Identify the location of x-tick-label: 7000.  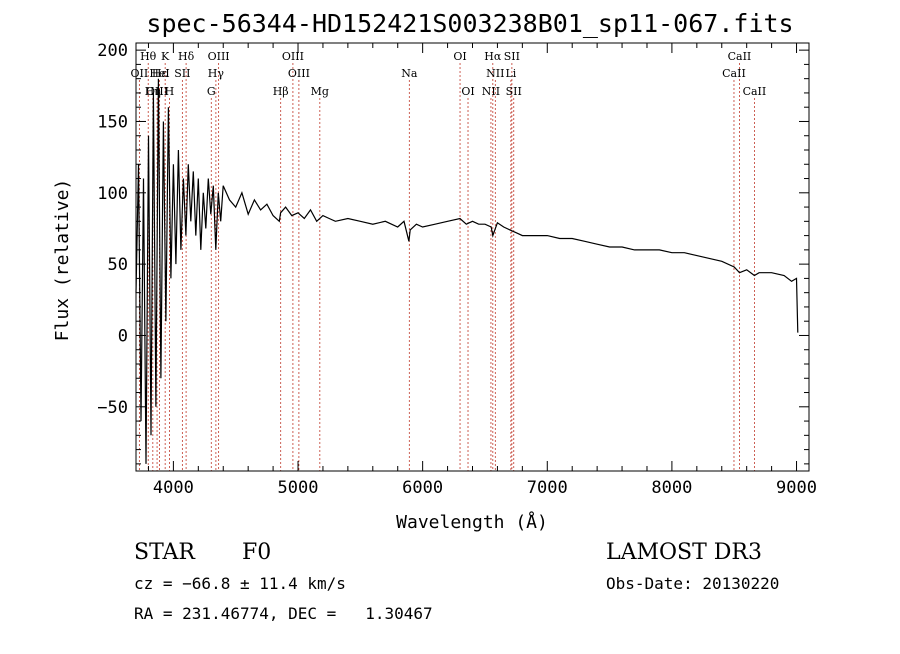
(547, 488).